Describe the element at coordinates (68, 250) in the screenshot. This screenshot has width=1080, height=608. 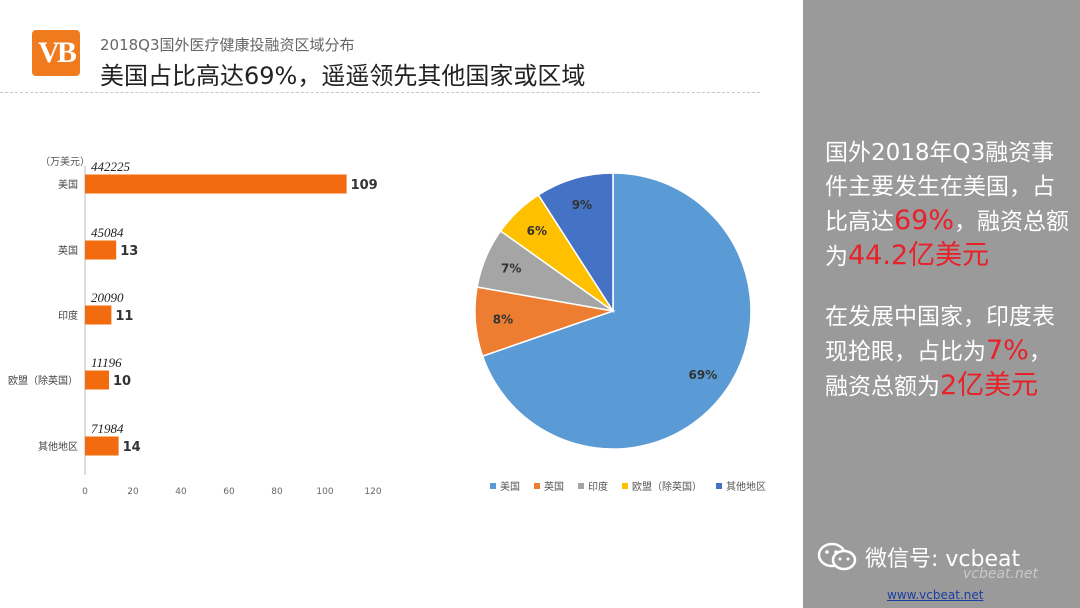
I see `bar-category-label: 英国` at that location.